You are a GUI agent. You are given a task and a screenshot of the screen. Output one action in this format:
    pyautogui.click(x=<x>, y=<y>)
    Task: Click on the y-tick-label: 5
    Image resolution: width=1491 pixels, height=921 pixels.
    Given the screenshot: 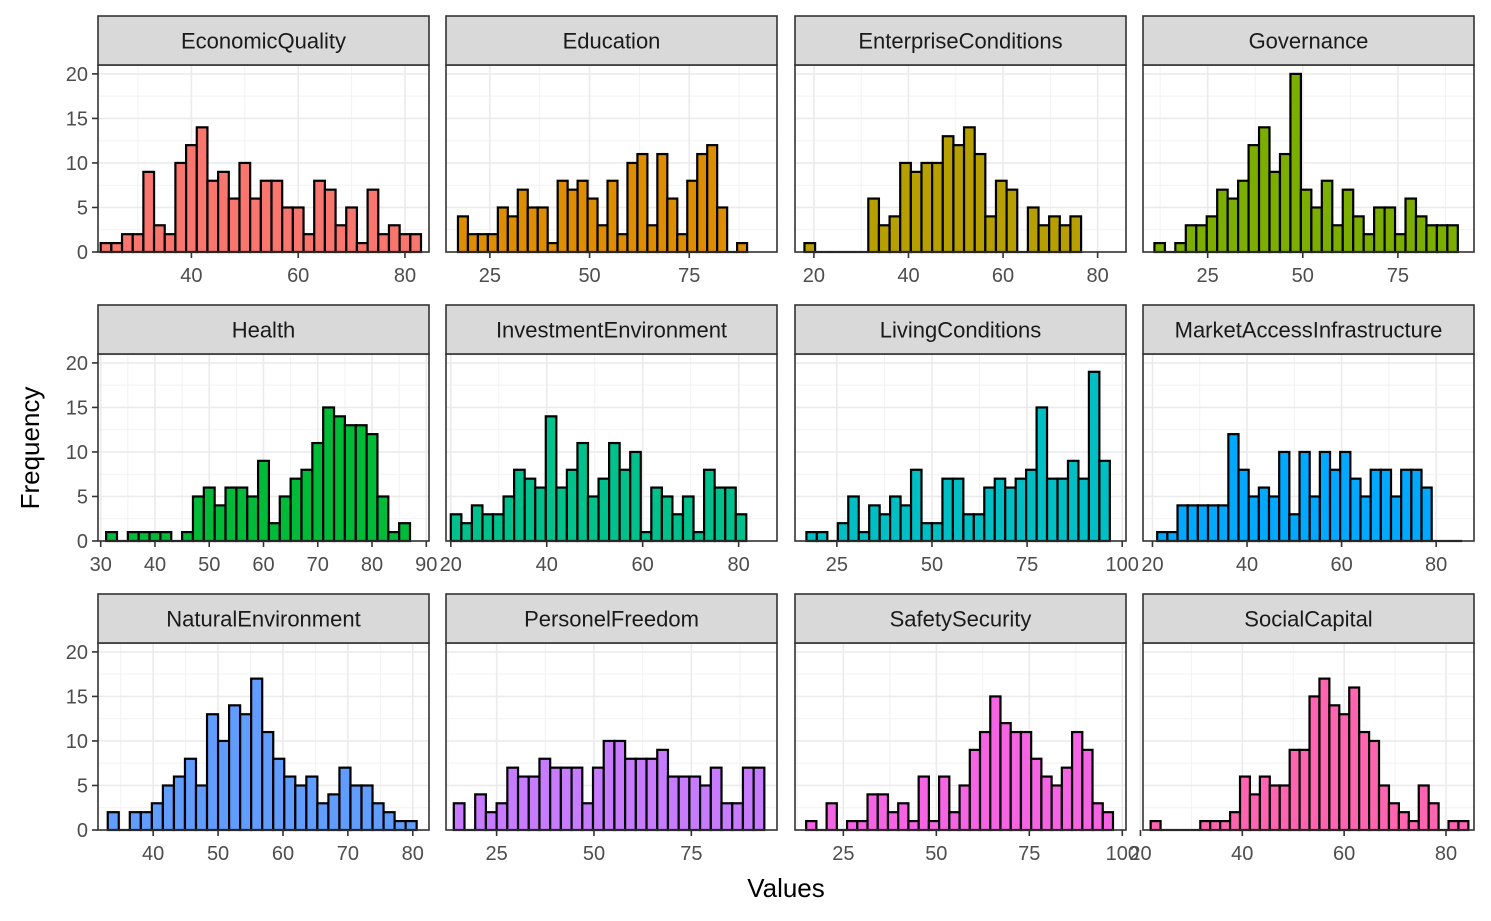 What is the action you would take?
    pyautogui.click(x=82, y=208)
    